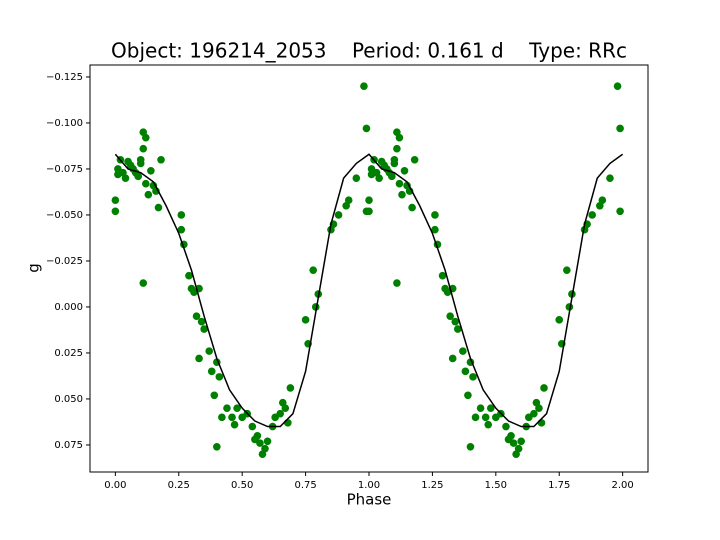  Describe the element at coordinates (242, 485) in the screenshot. I see `x-tick-label: 0.50` at that location.